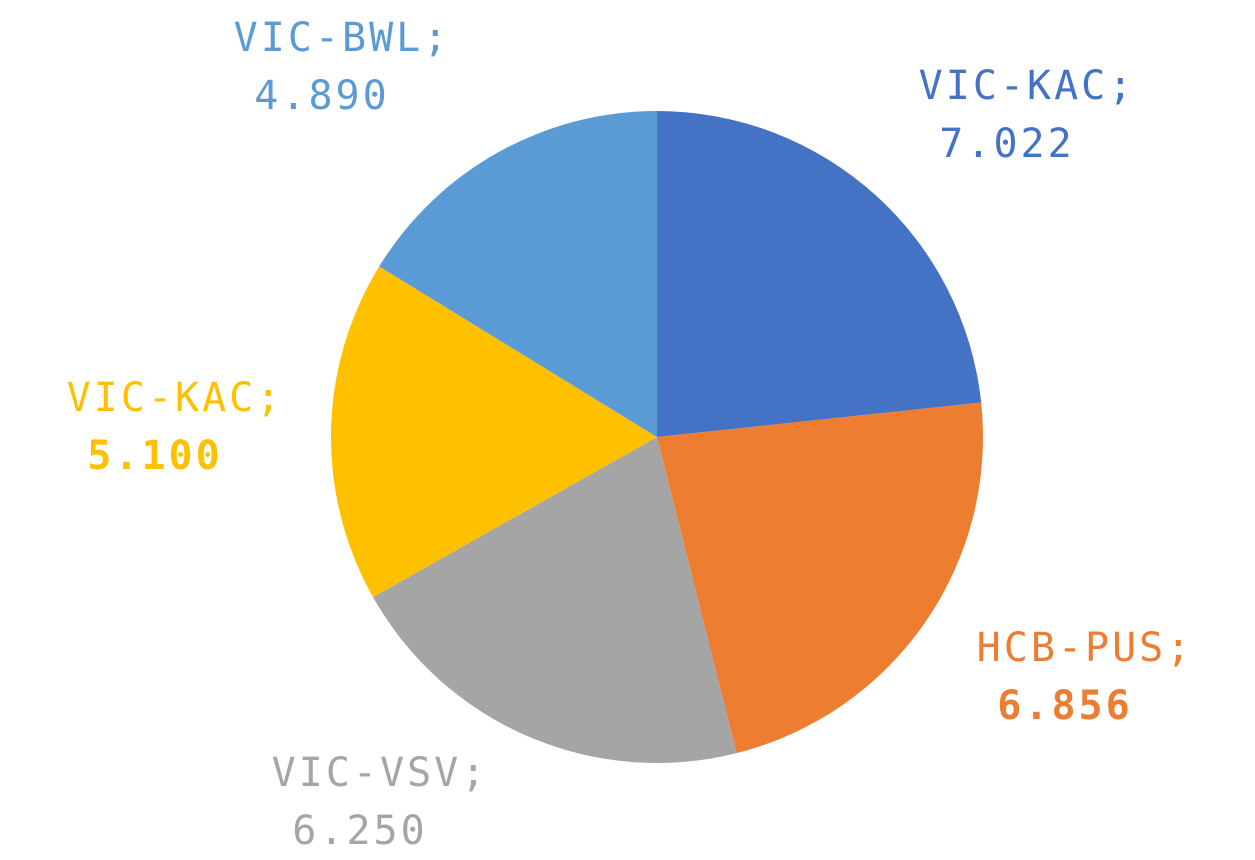 This screenshot has width=1255, height=860. What do you see at coordinates (1006, 144) in the screenshot?
I see `slice-value-label: 7.022` at bounding box center [1006, 144].